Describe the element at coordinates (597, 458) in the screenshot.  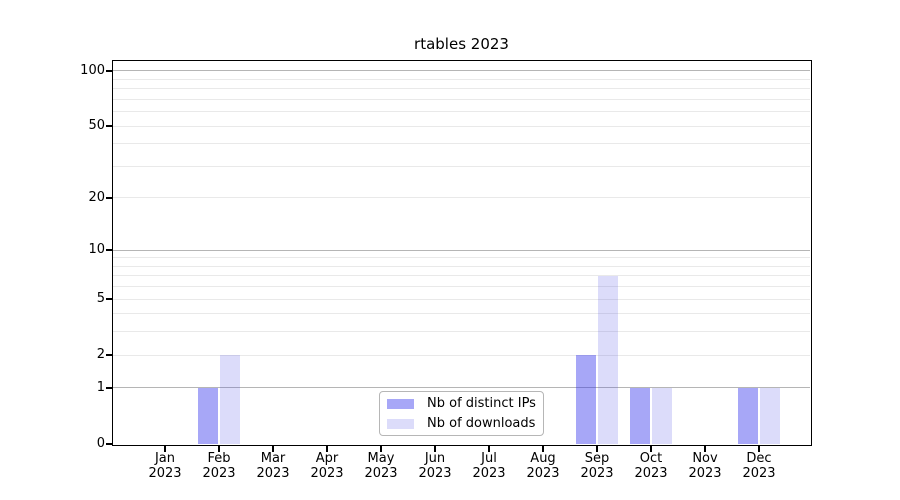
I see `x-tick-month: Sep` at that location.